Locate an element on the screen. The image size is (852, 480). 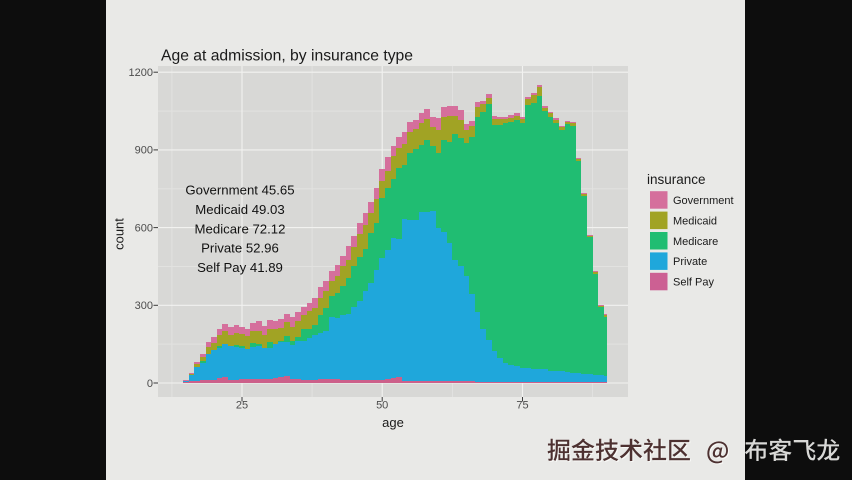
svg-text: 900 is located at coordinates (144, 151).